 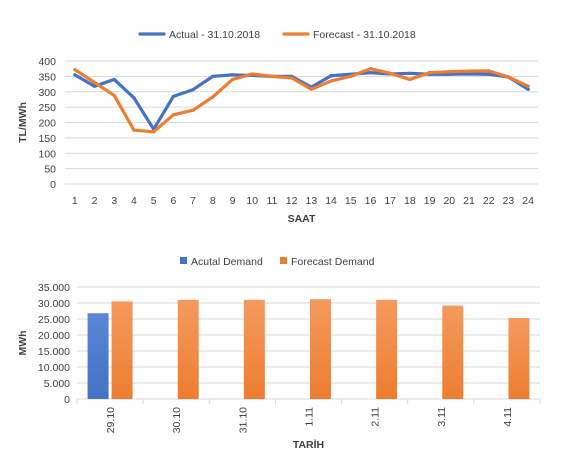 I want to click on y-tick-label: 15.000, so click(x=54, y=352).